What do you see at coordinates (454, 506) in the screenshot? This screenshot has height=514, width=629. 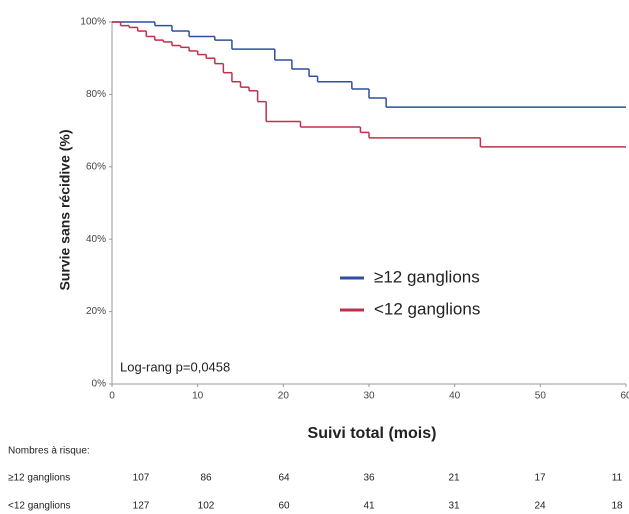 I see `risk-count: 31` at bounding box center [454, 506].